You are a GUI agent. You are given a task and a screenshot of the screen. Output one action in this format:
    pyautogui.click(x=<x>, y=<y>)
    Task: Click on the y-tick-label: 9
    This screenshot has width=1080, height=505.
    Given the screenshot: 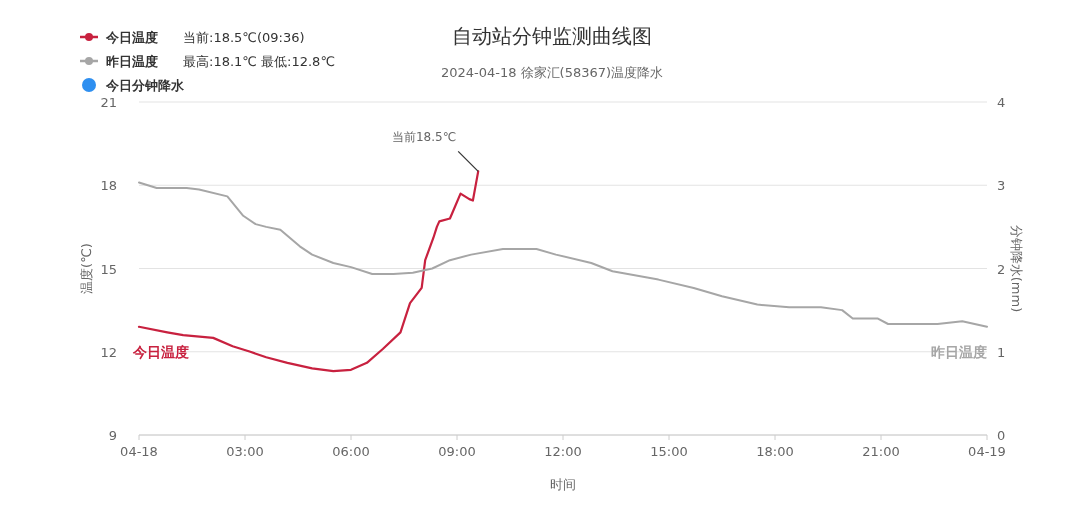 What is the action you would take?
    pyautogui.click(x=112, y=435)
    